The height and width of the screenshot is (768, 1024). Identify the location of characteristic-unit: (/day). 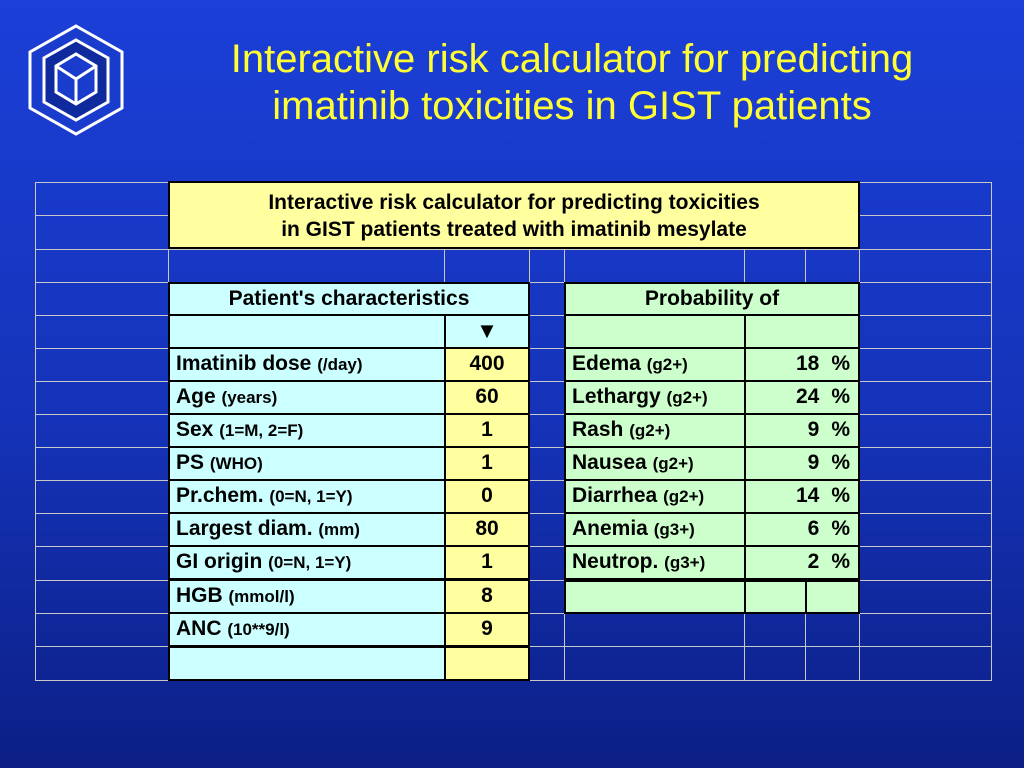
(340, 364).